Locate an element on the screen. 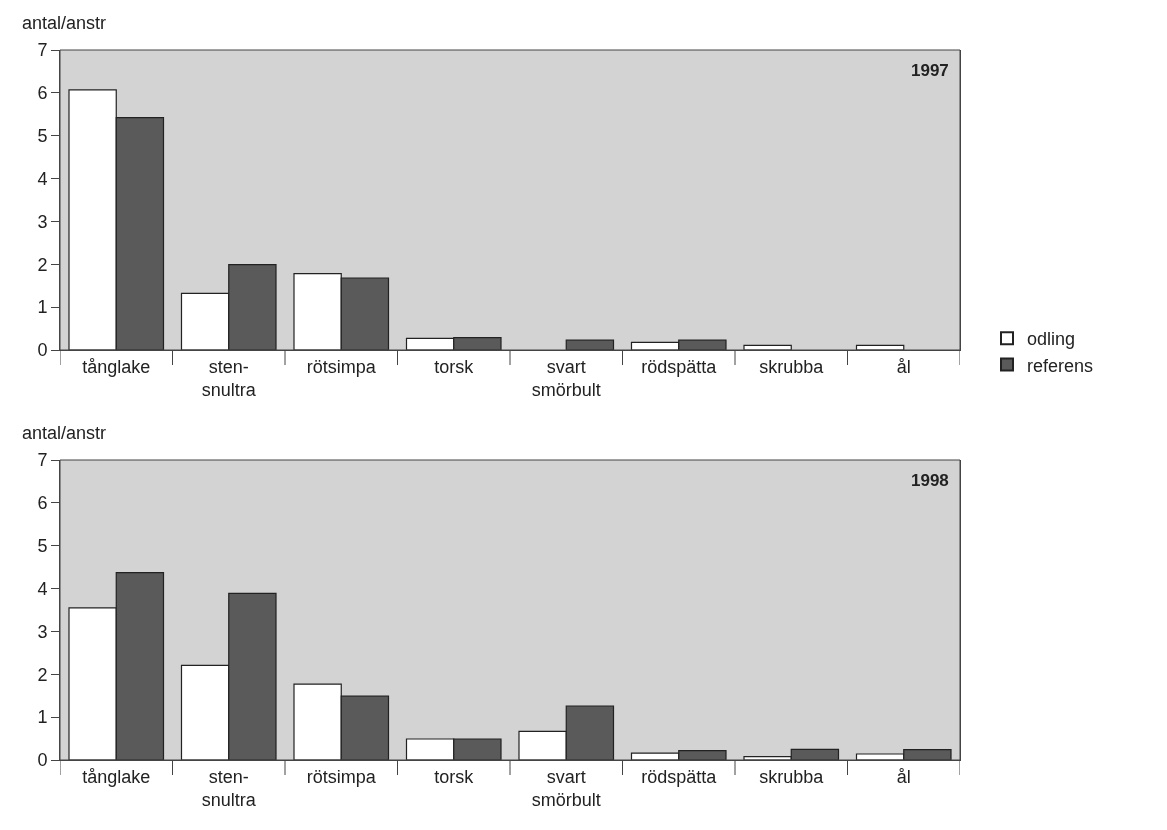 This screenshot has width=1167, height=830. bar is located at coordinates (590, 344).